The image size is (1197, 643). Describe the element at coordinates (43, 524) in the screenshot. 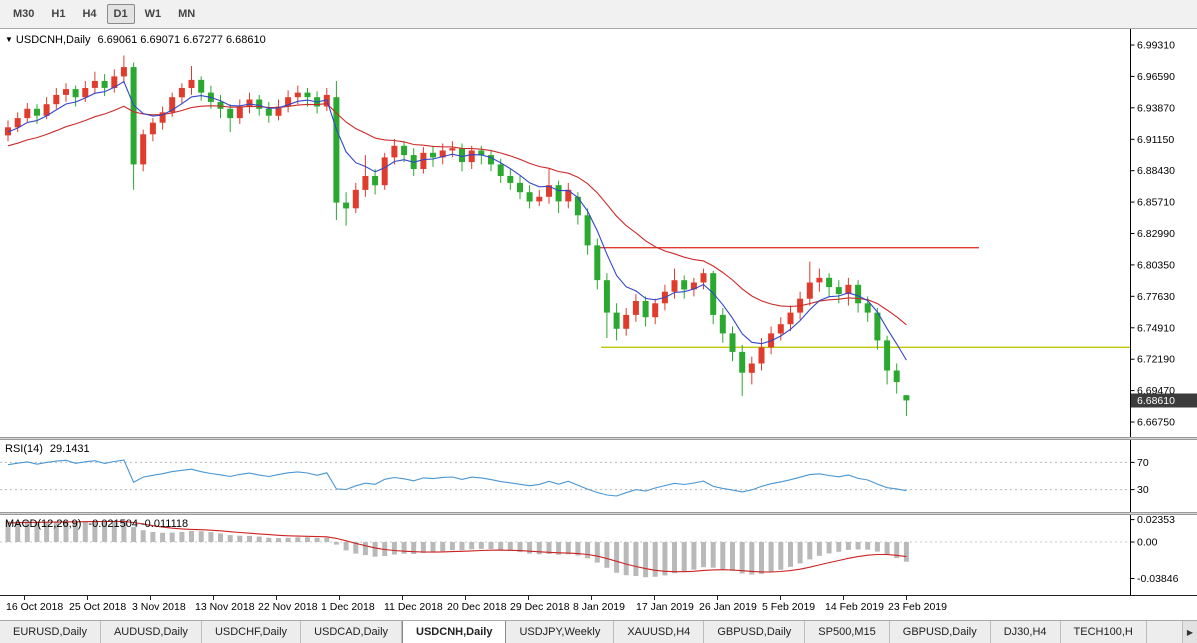

I see `macd-name: MACD(12,26,9)` at that location.